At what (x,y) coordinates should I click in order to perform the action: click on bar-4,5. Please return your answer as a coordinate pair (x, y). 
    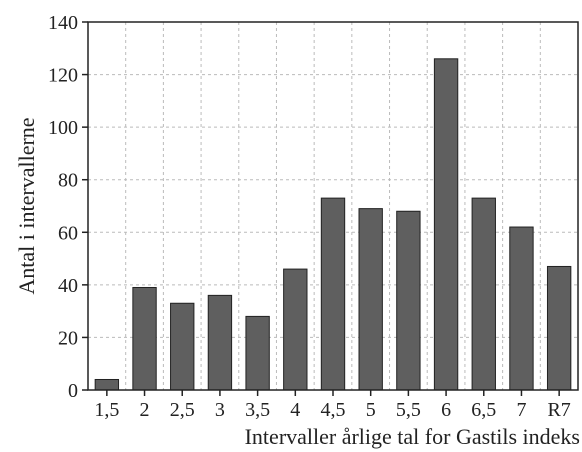
    Looking at the image, I should click on (333, 294).